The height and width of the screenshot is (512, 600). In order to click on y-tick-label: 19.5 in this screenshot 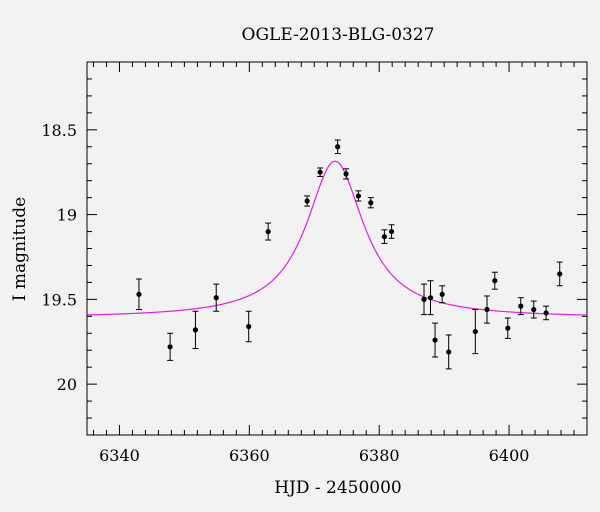, I will do `click(59, 299)`.